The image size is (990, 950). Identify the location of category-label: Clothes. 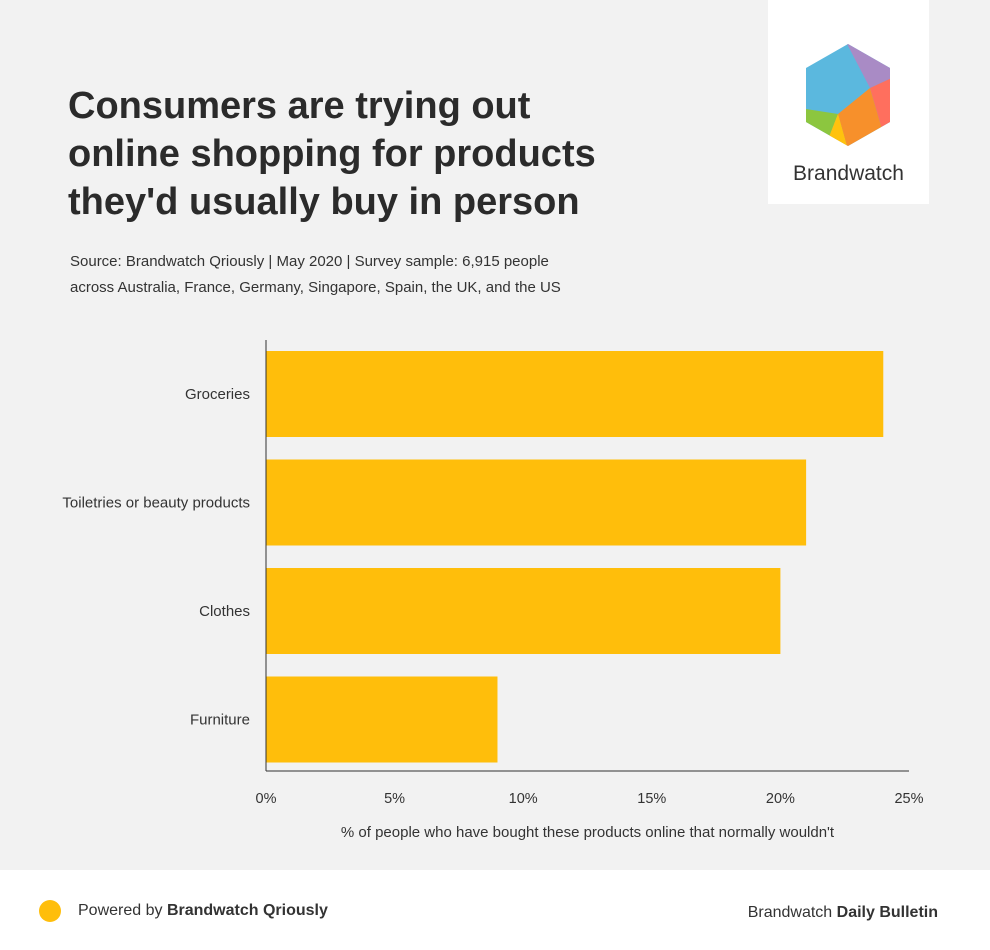
(224, 611).